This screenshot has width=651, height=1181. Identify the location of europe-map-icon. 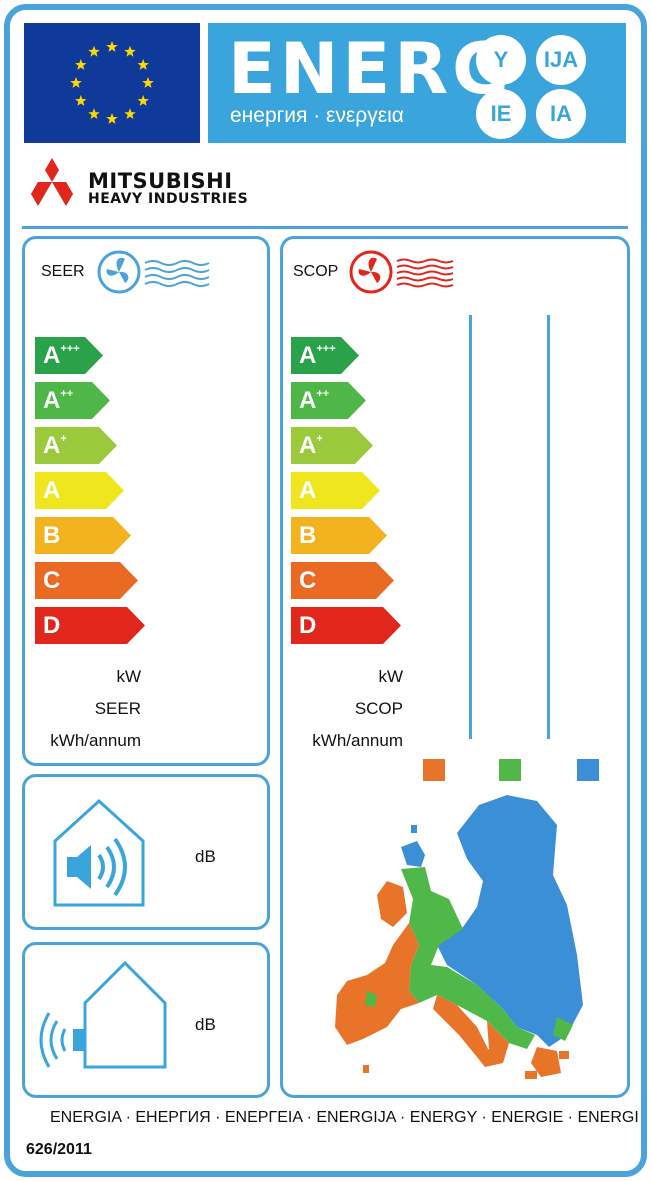
(459, 937).